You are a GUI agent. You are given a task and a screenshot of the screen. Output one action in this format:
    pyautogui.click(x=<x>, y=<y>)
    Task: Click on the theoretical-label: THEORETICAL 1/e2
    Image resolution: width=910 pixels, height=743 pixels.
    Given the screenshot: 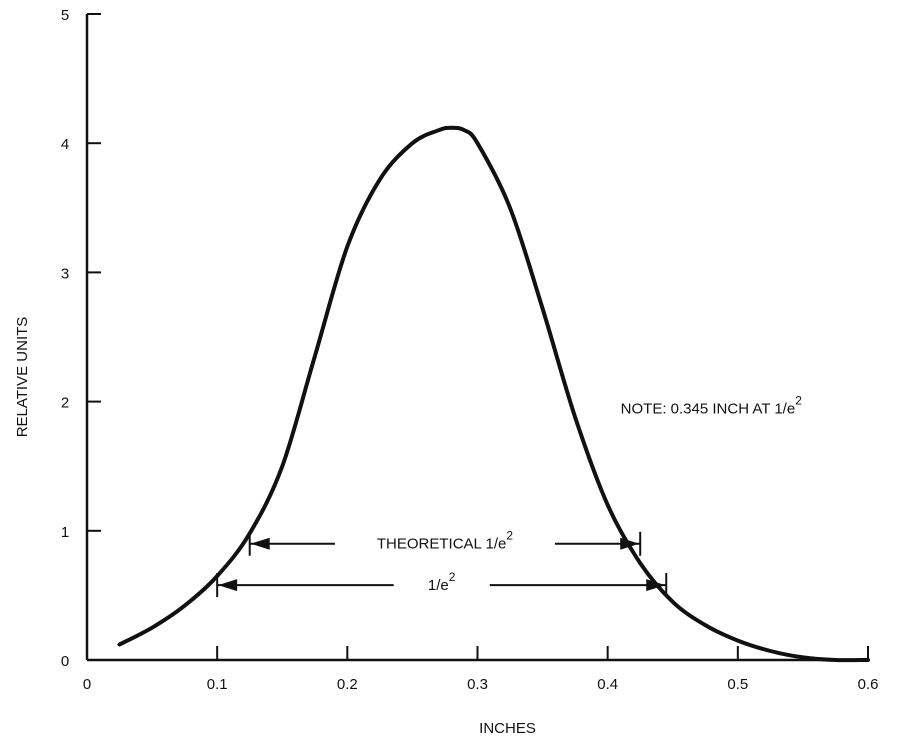 What is the action you would take?
    pyautogui.click(x=445, y=541)
    